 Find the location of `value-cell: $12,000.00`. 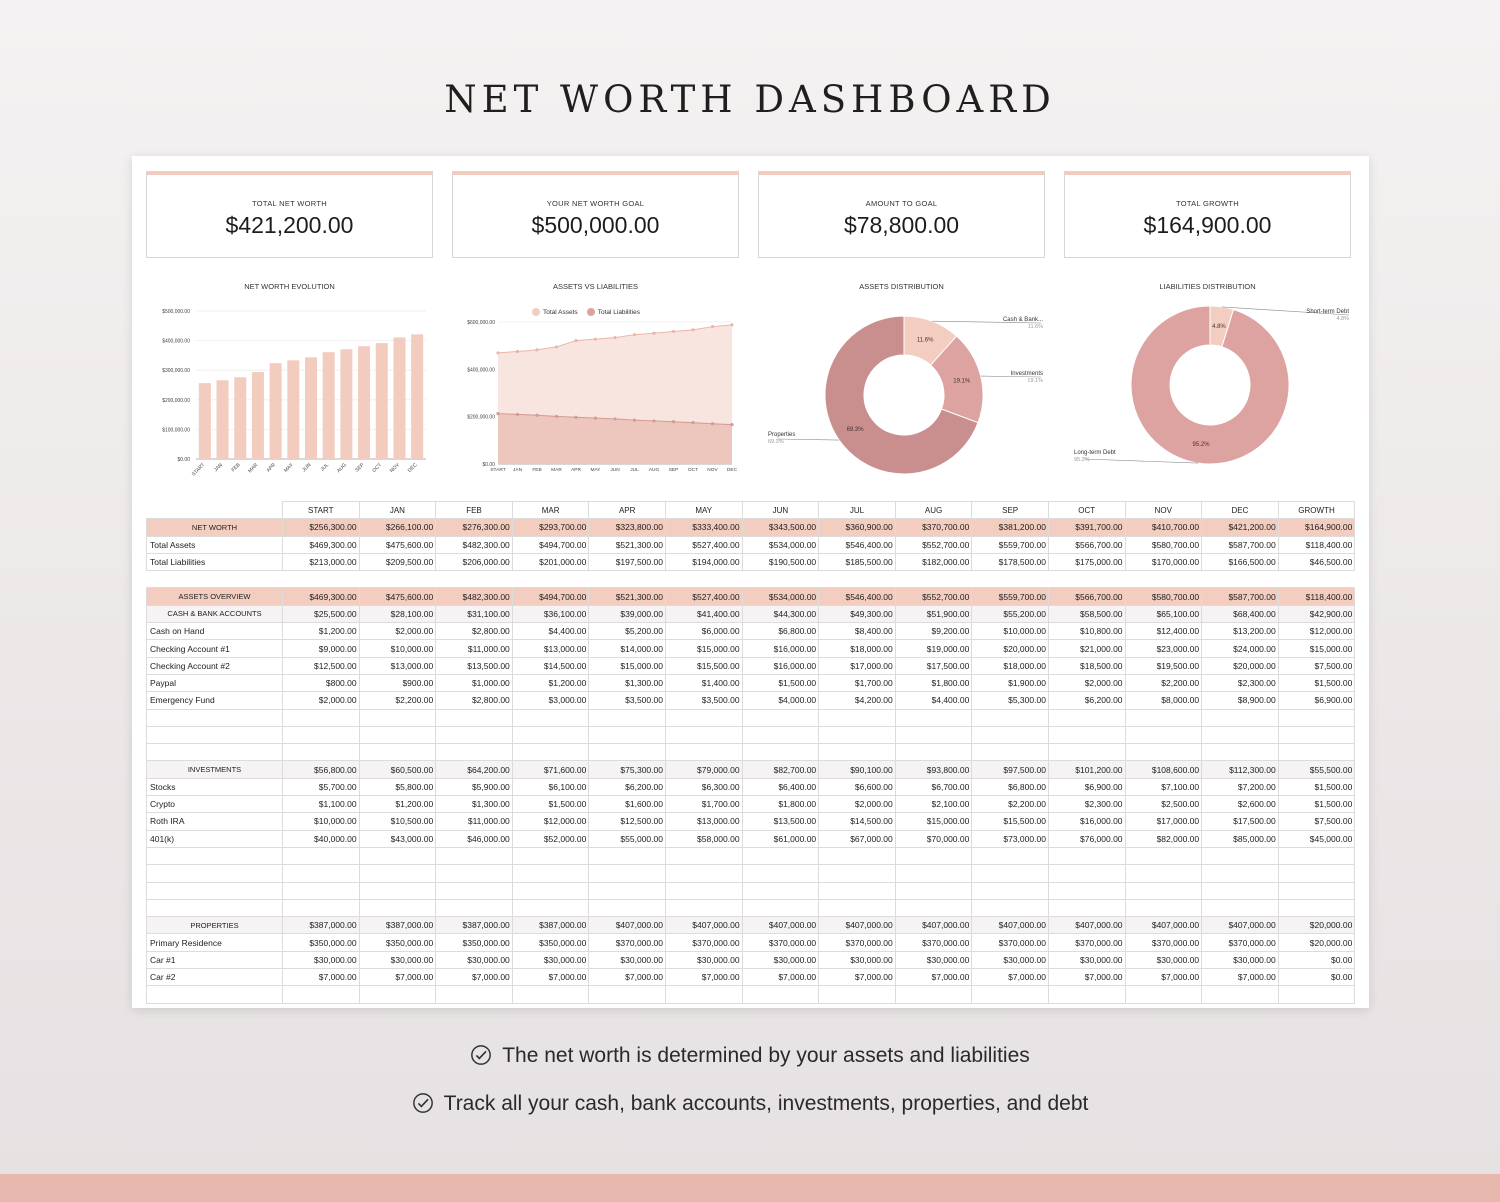

value-cell: $12,000.00 is located at coordinates (1316, 631).